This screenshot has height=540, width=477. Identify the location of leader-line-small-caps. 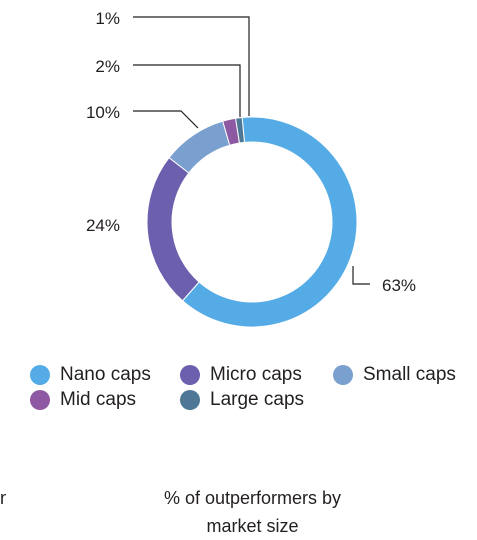
(166, 119).